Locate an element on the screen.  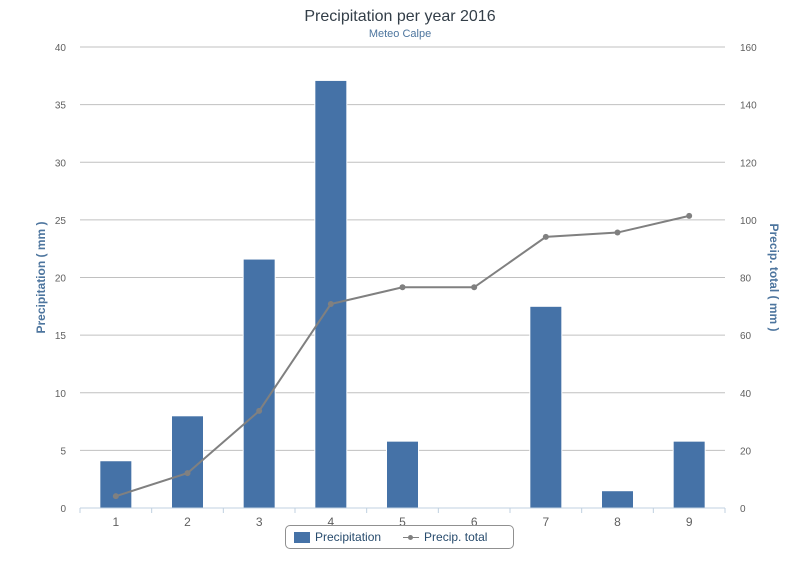
y-left-tick-label: 0 is located at coordinates (63, 509).